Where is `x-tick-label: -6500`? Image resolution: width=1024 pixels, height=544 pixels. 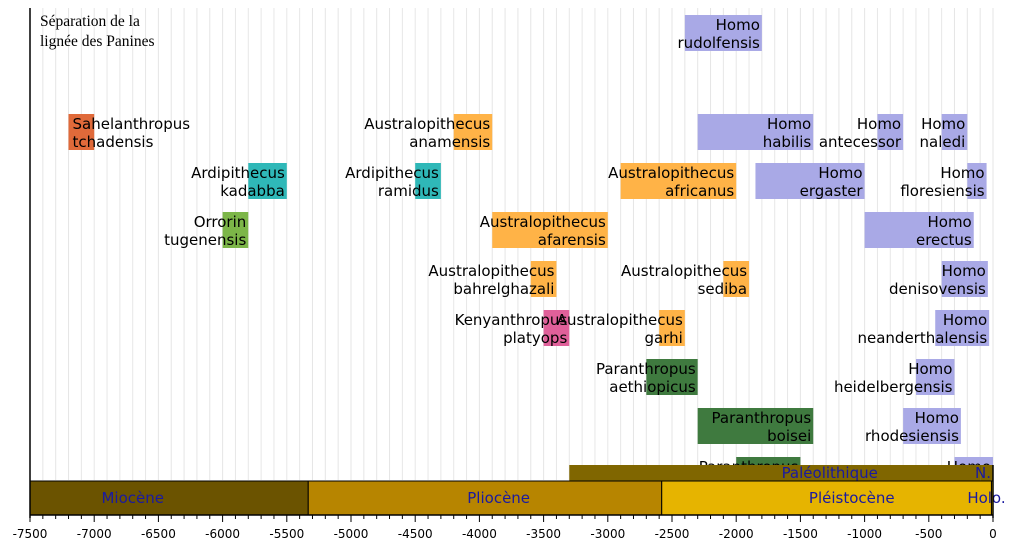 x-tick-label: -6500 is located at coordinates (158, 534).